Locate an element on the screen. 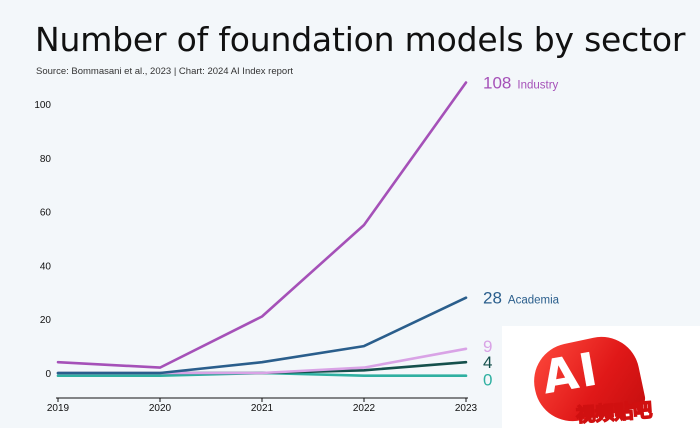  y-tick-label: 20 is located at coordinates (46, 320).